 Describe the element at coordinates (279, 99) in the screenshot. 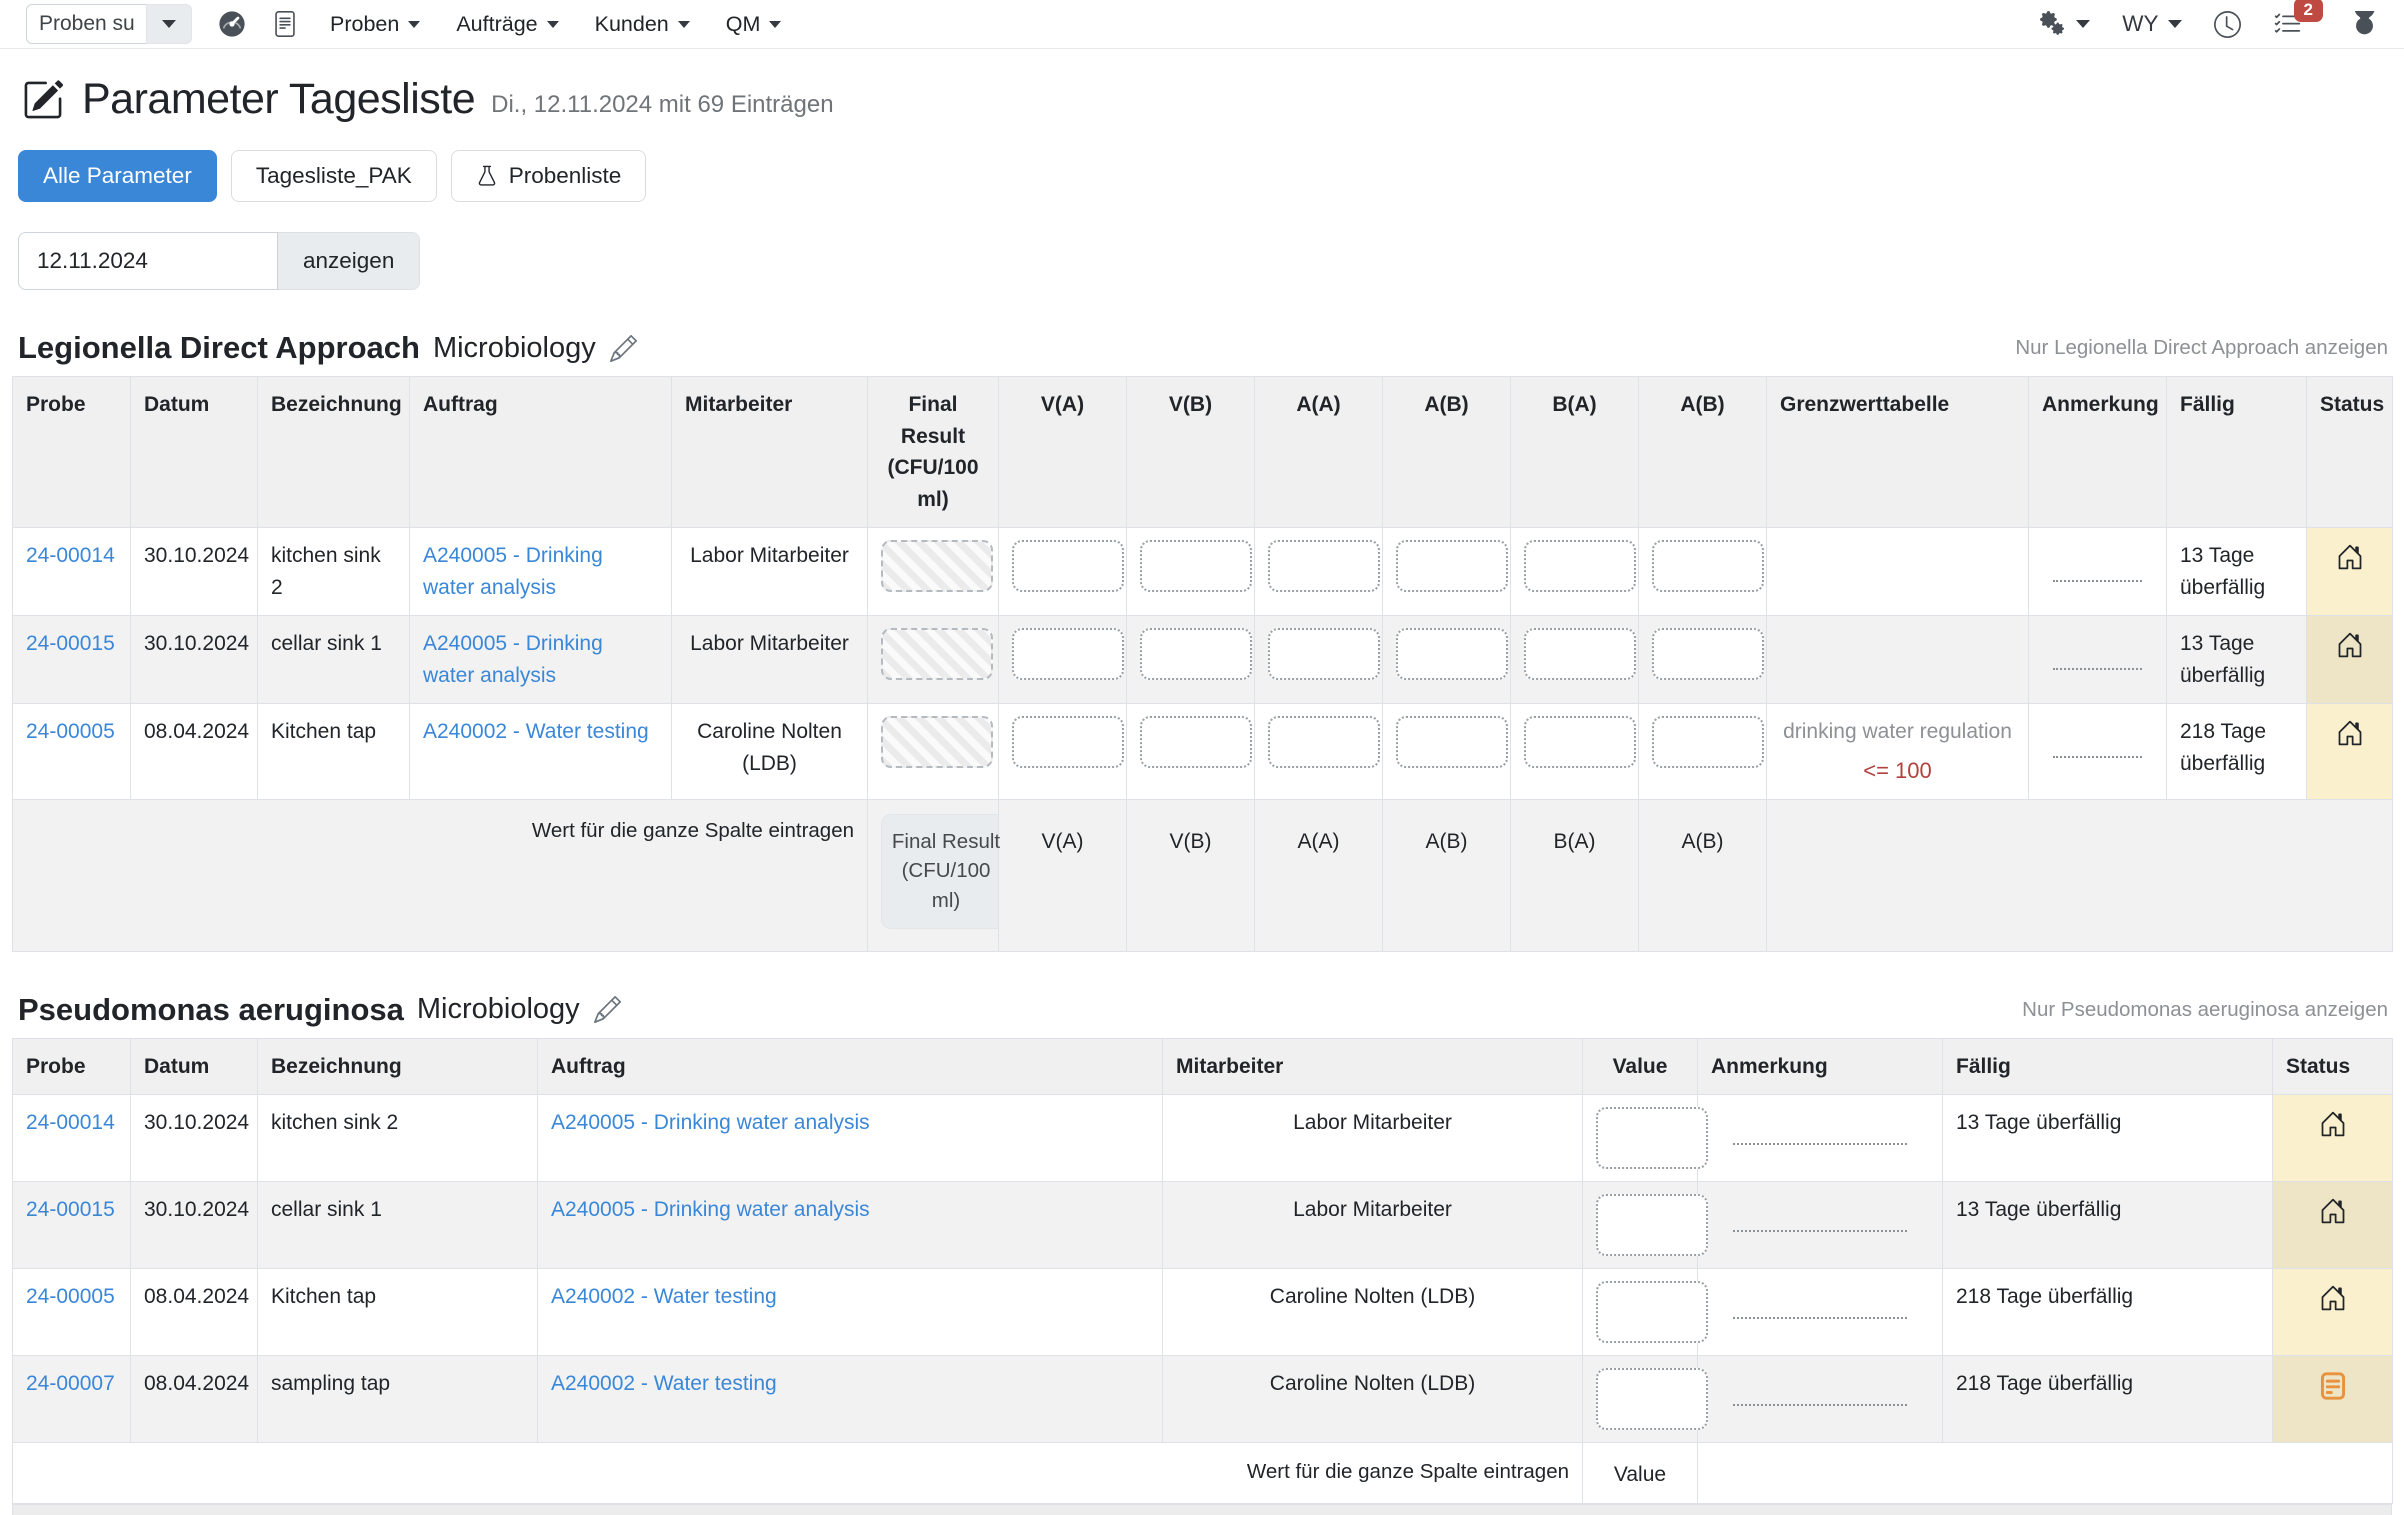

I see `page-title: Parameter Tagesliste` at that location.